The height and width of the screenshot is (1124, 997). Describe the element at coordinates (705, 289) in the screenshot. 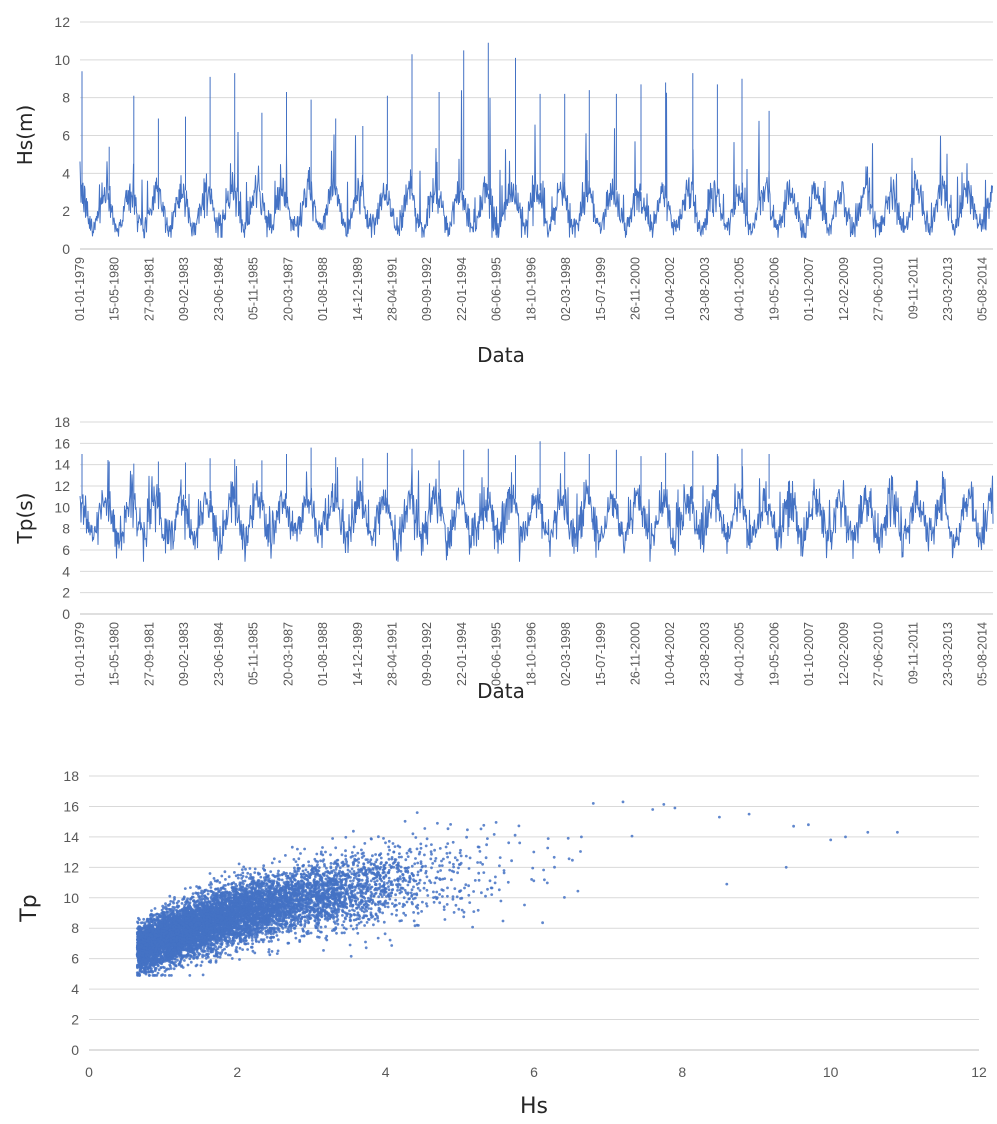

I see `hs-chart-x-tick-label: 23-08-2003` at that location.